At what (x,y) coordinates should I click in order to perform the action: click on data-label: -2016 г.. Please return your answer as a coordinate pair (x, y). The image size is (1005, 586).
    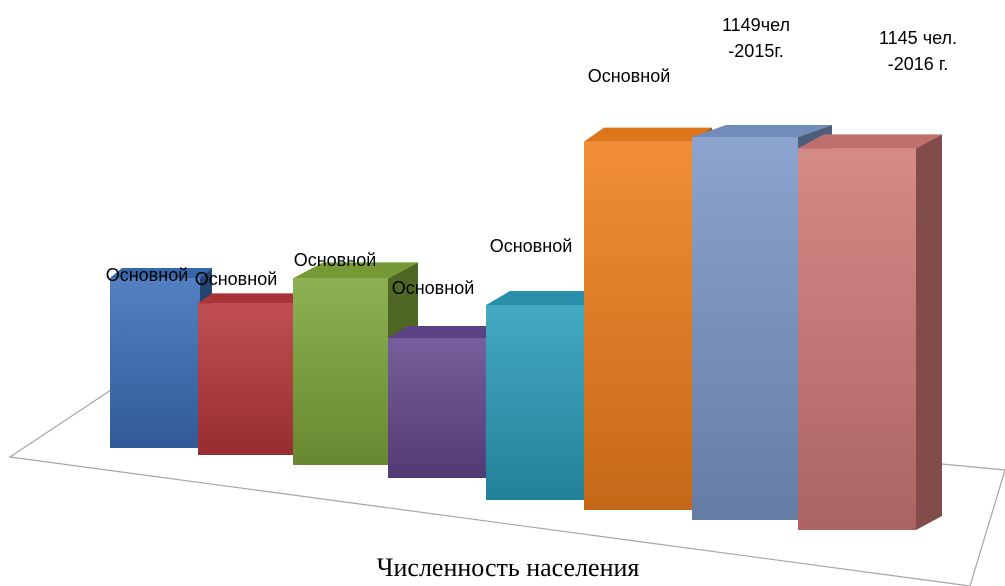
    Looking at the image, I should click on (918, 64).